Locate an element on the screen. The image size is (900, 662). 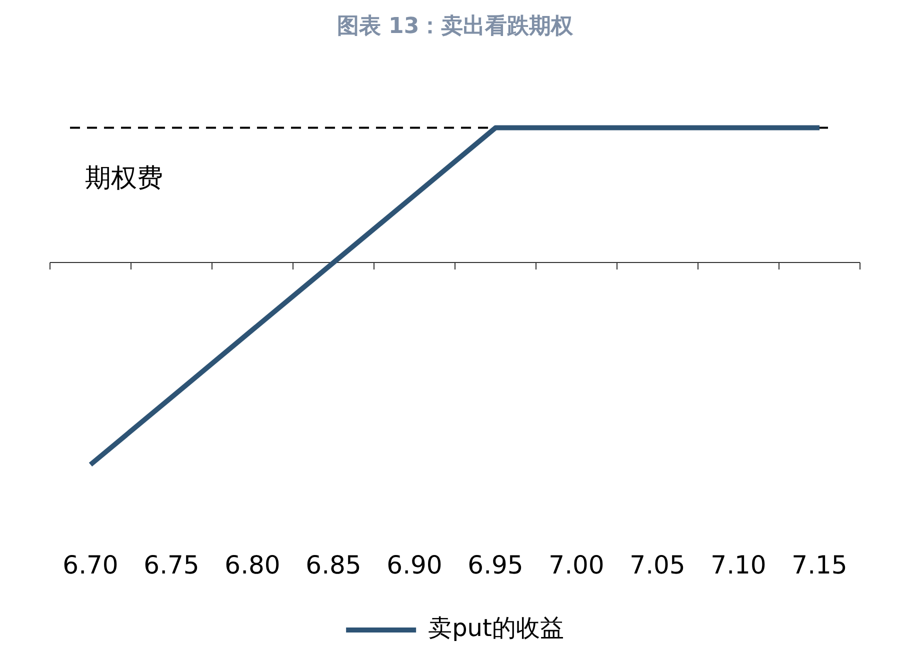
x-tick-label: 6.90 is located at coordinates (414, 565).